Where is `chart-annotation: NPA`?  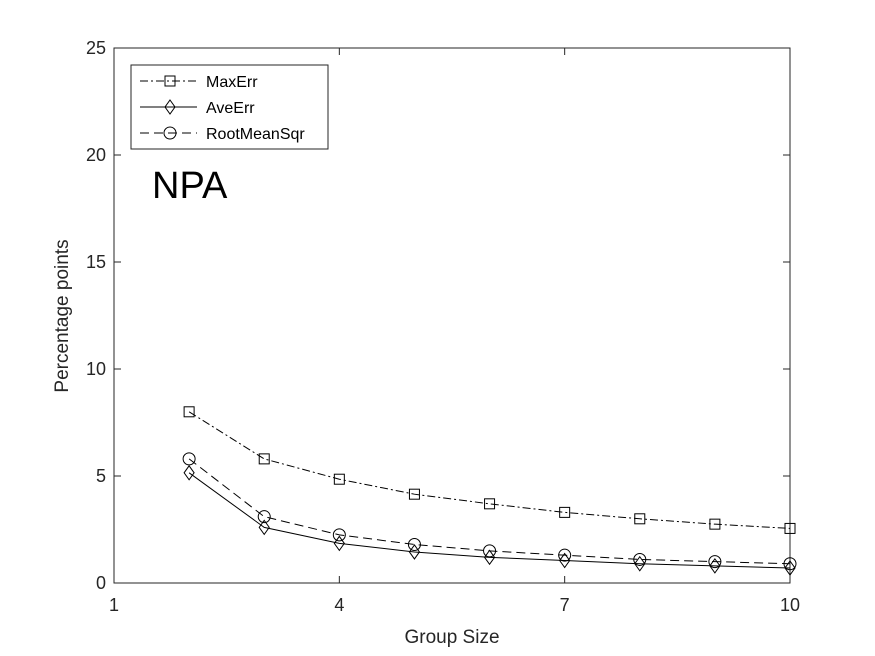
chart-annotation: NPA is located at coordinates (190, 186).